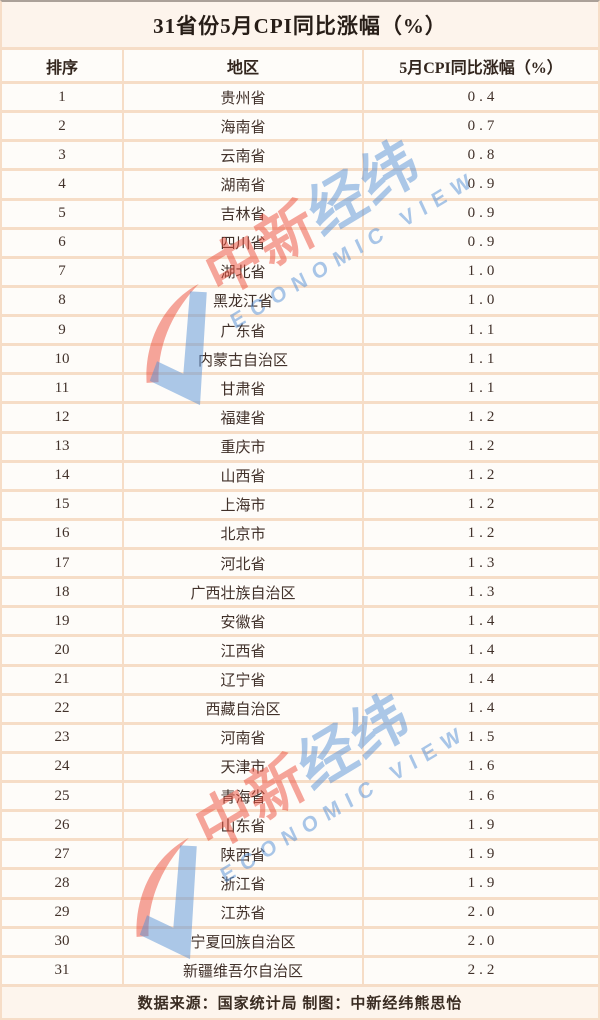 This screenshot has width=600, height=1020. Describe the element at coordinates (244, 796) in the screenshot. I see `region-cell: 青海省` at that location.